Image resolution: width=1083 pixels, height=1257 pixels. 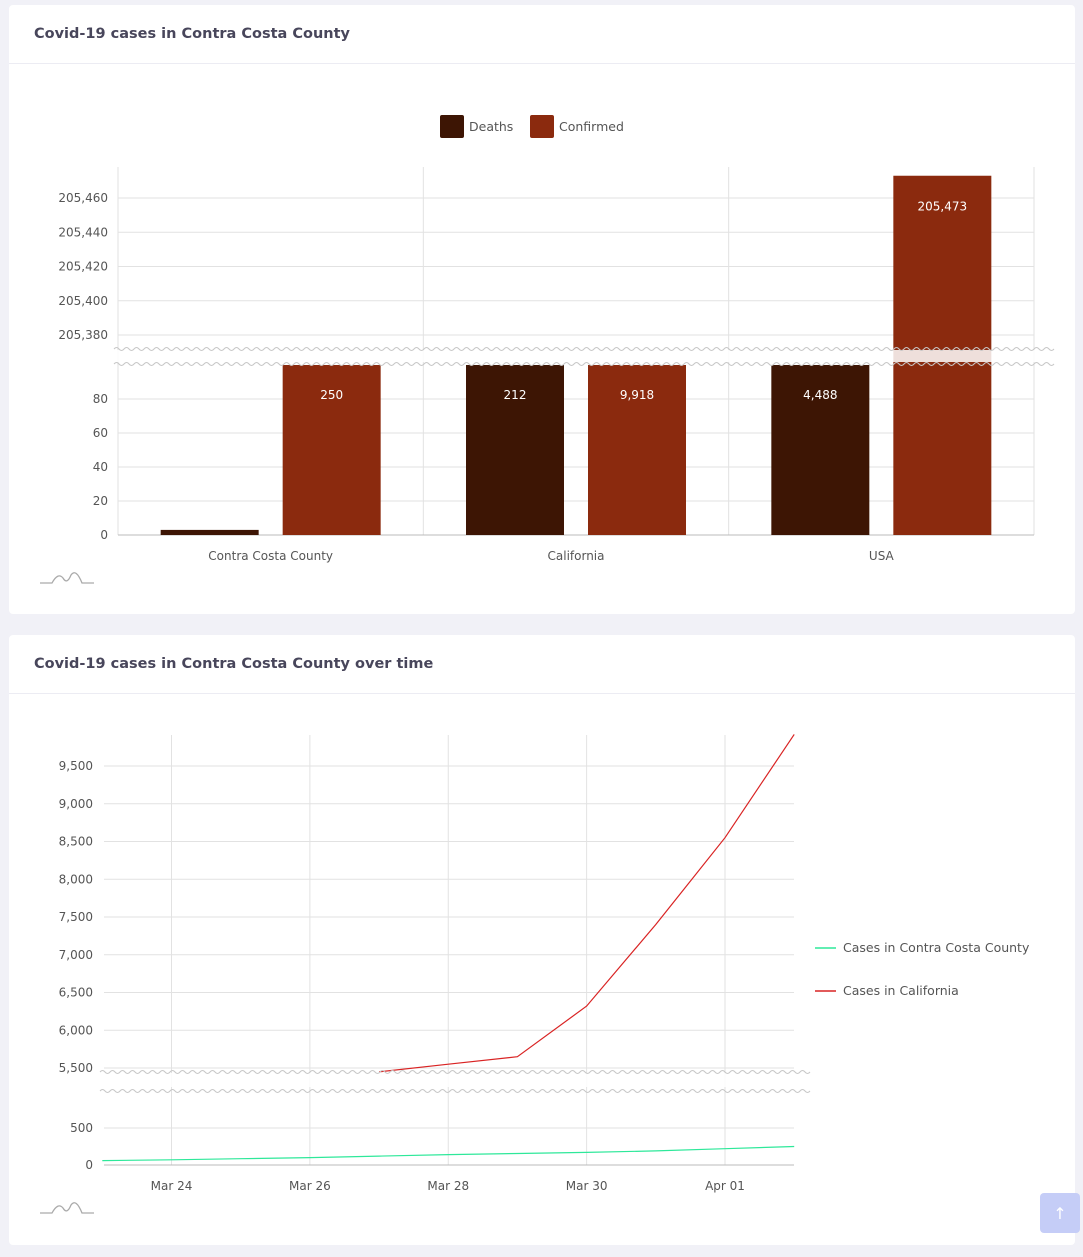 I want to click on y-tick-label: 20, so click(x=100, y=501).